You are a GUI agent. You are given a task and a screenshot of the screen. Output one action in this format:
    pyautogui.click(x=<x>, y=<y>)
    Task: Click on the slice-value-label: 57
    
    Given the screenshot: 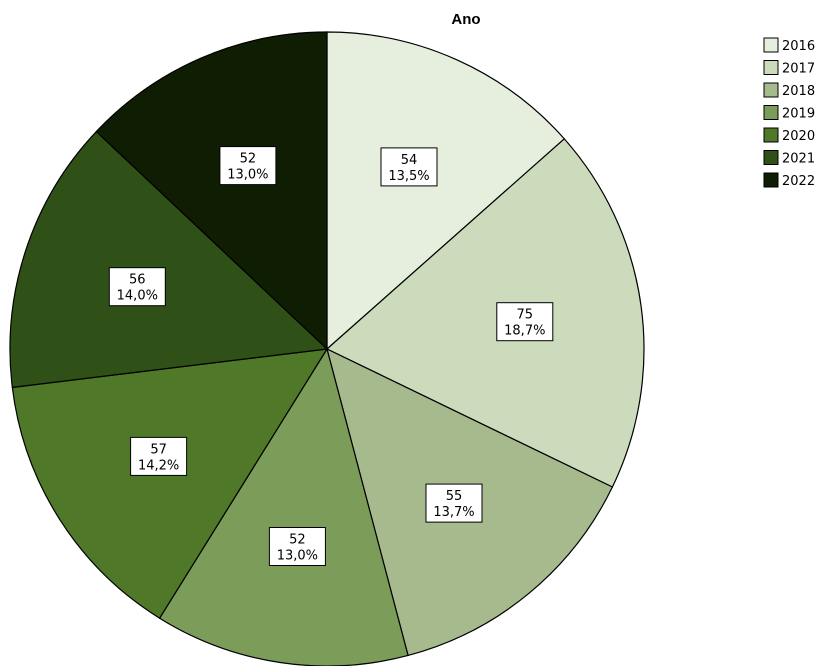 What is the action you would take?
    pyautogui.click(x=158, y=449)
    